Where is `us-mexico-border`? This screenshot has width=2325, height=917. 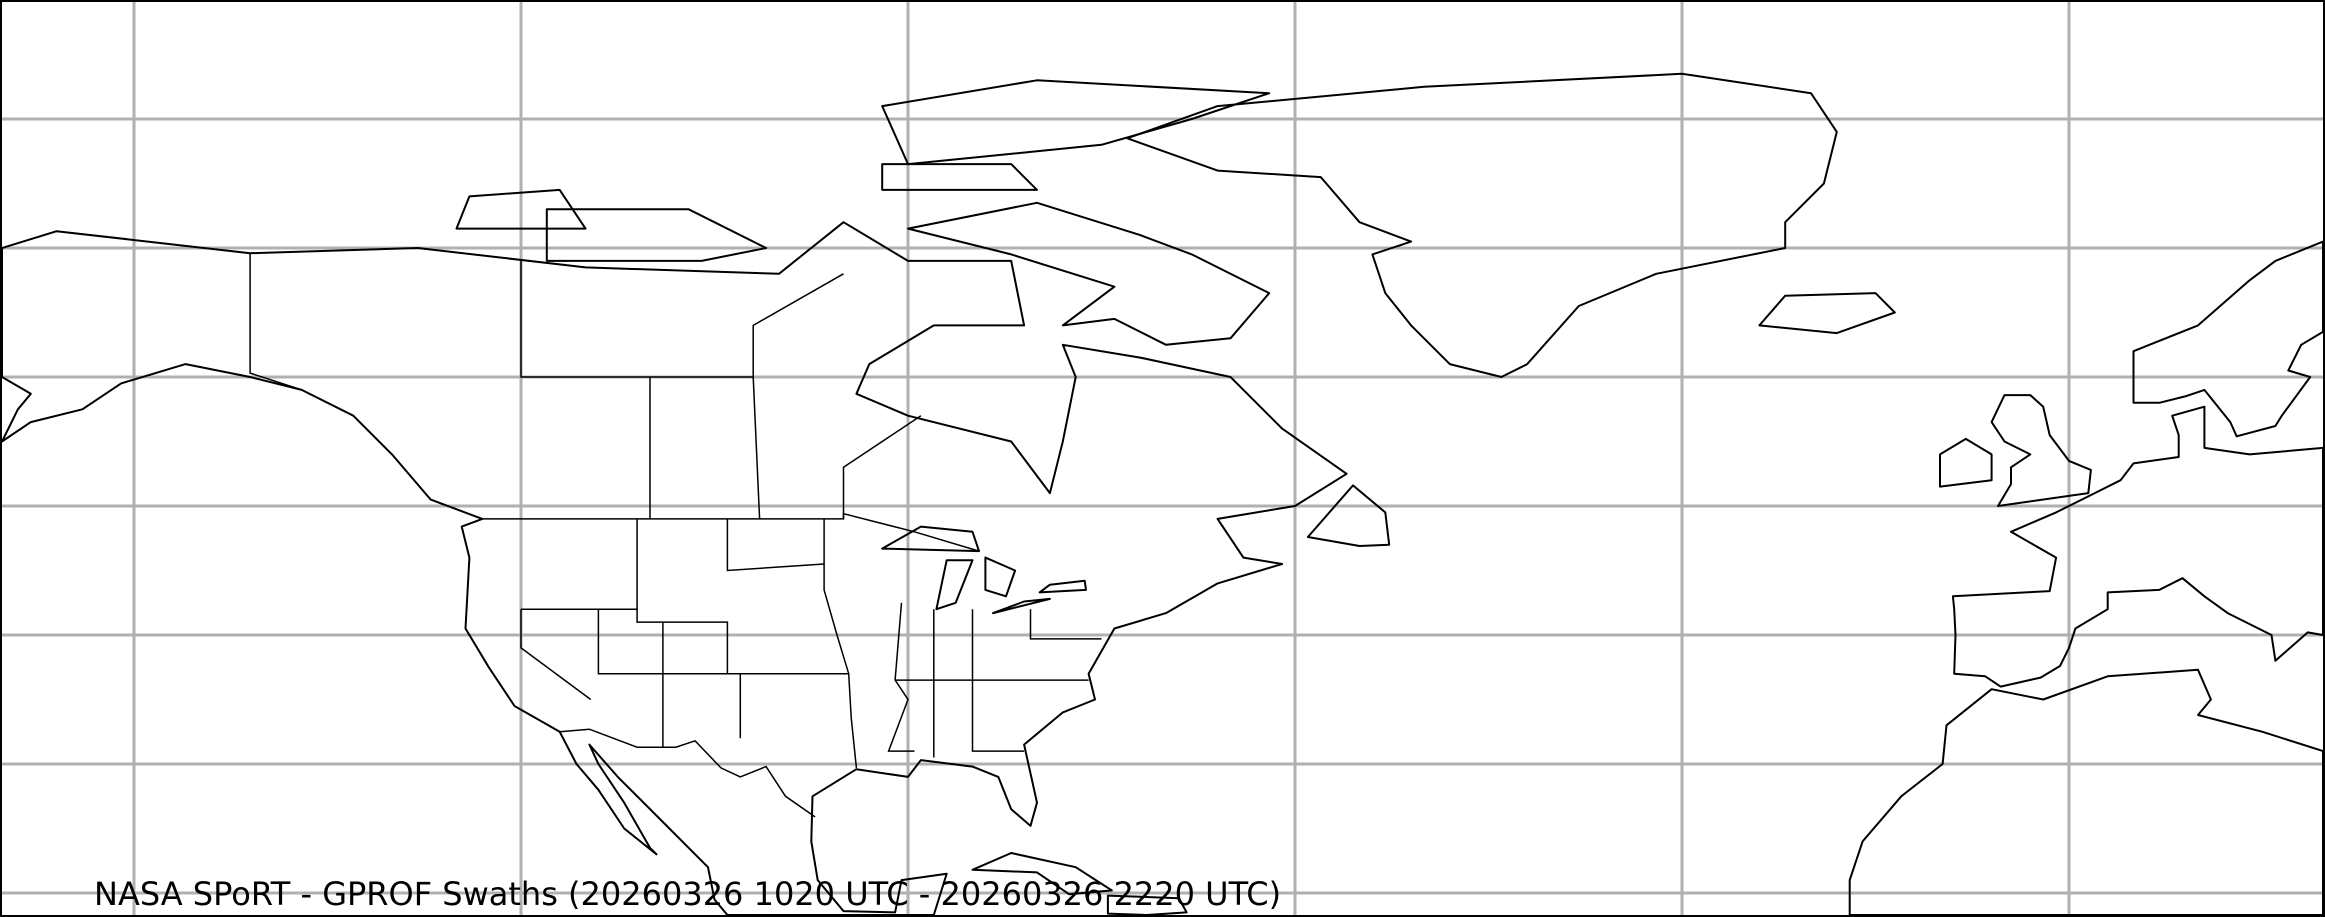 us-mexico-border is located at coordinates (687, 773).